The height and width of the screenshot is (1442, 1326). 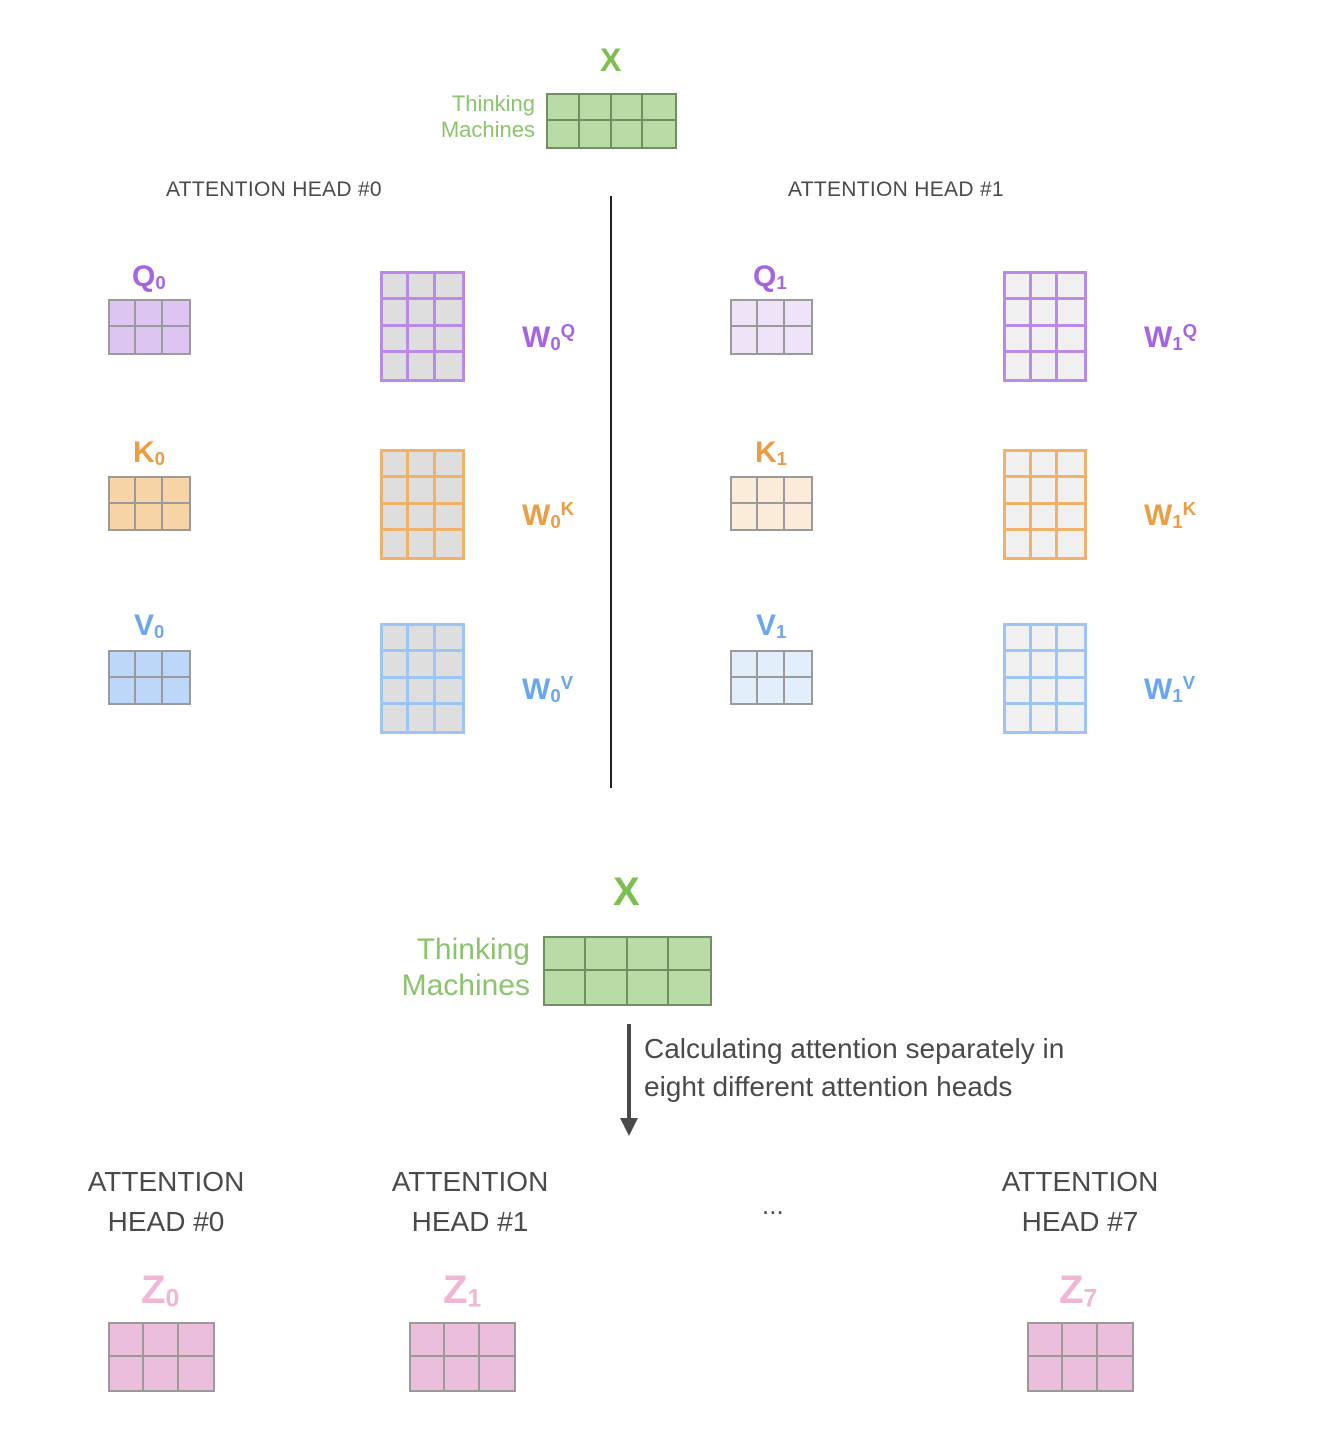 What do you see at coordinates (782, 458) in the screenshot?
I see `head1-k-sub: 1` at bounding box center [782, 458].